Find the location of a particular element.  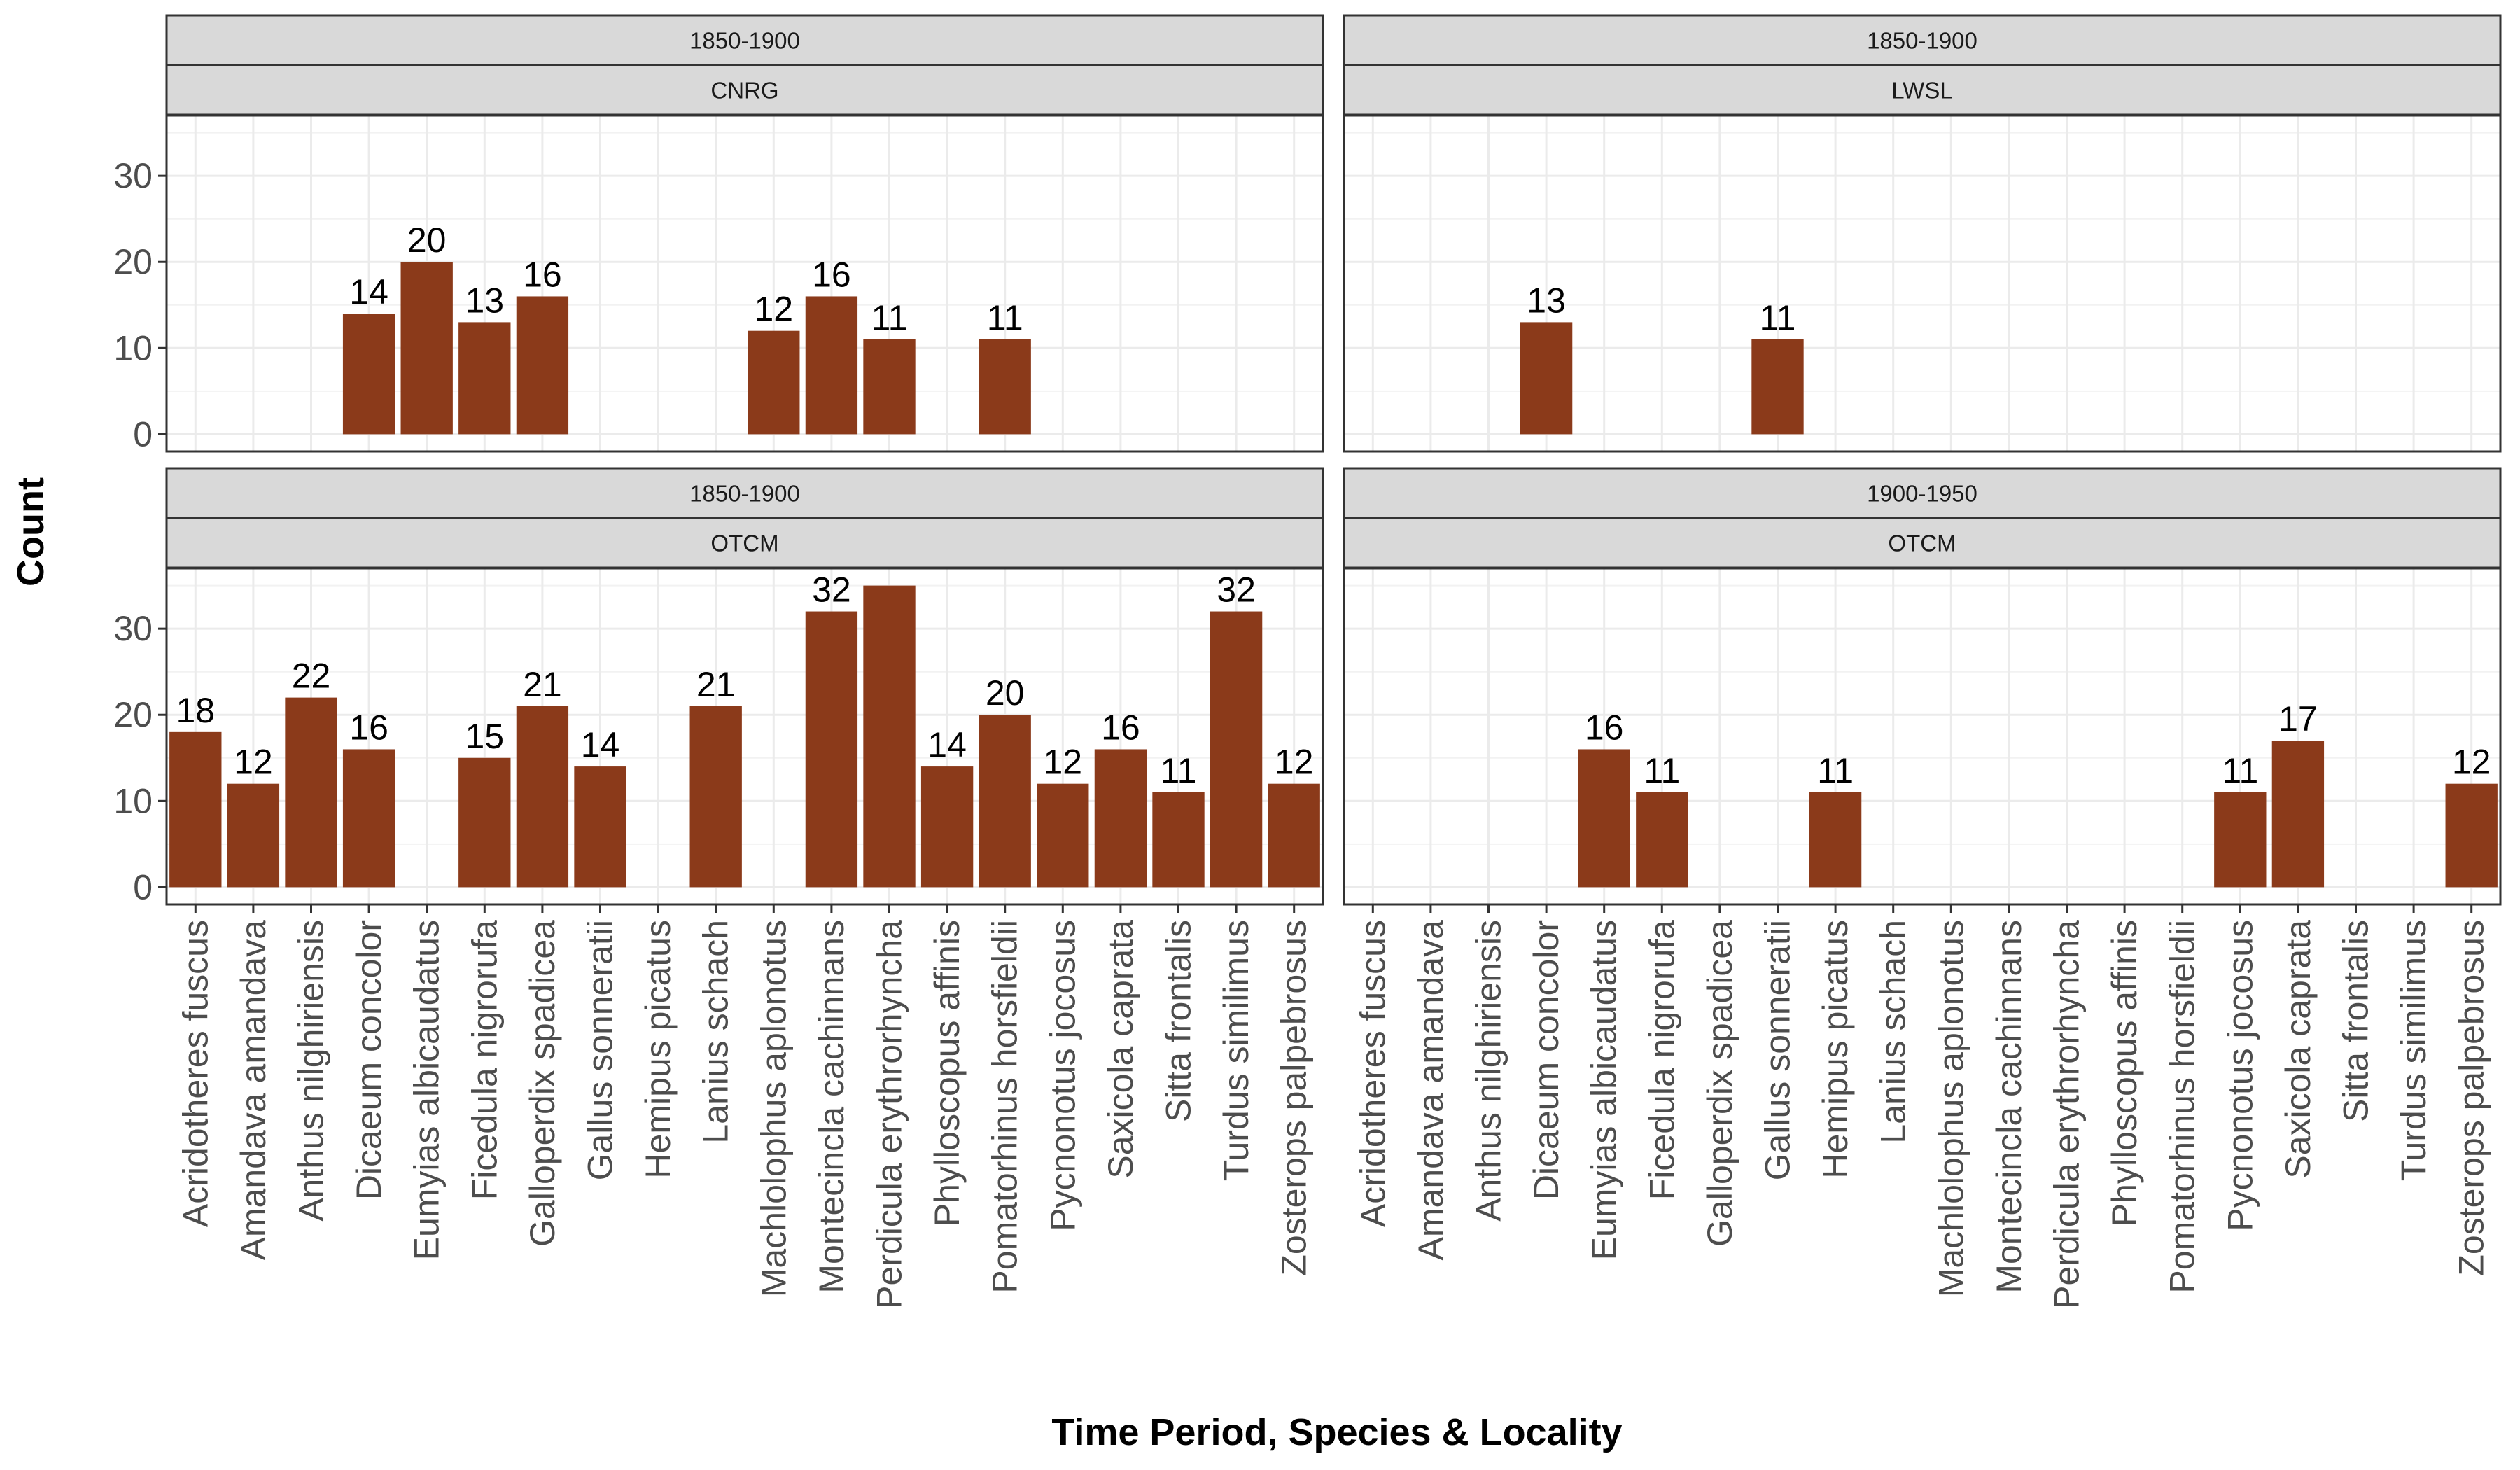

bar-value-label: 21 is located at coordinates (716, 684).